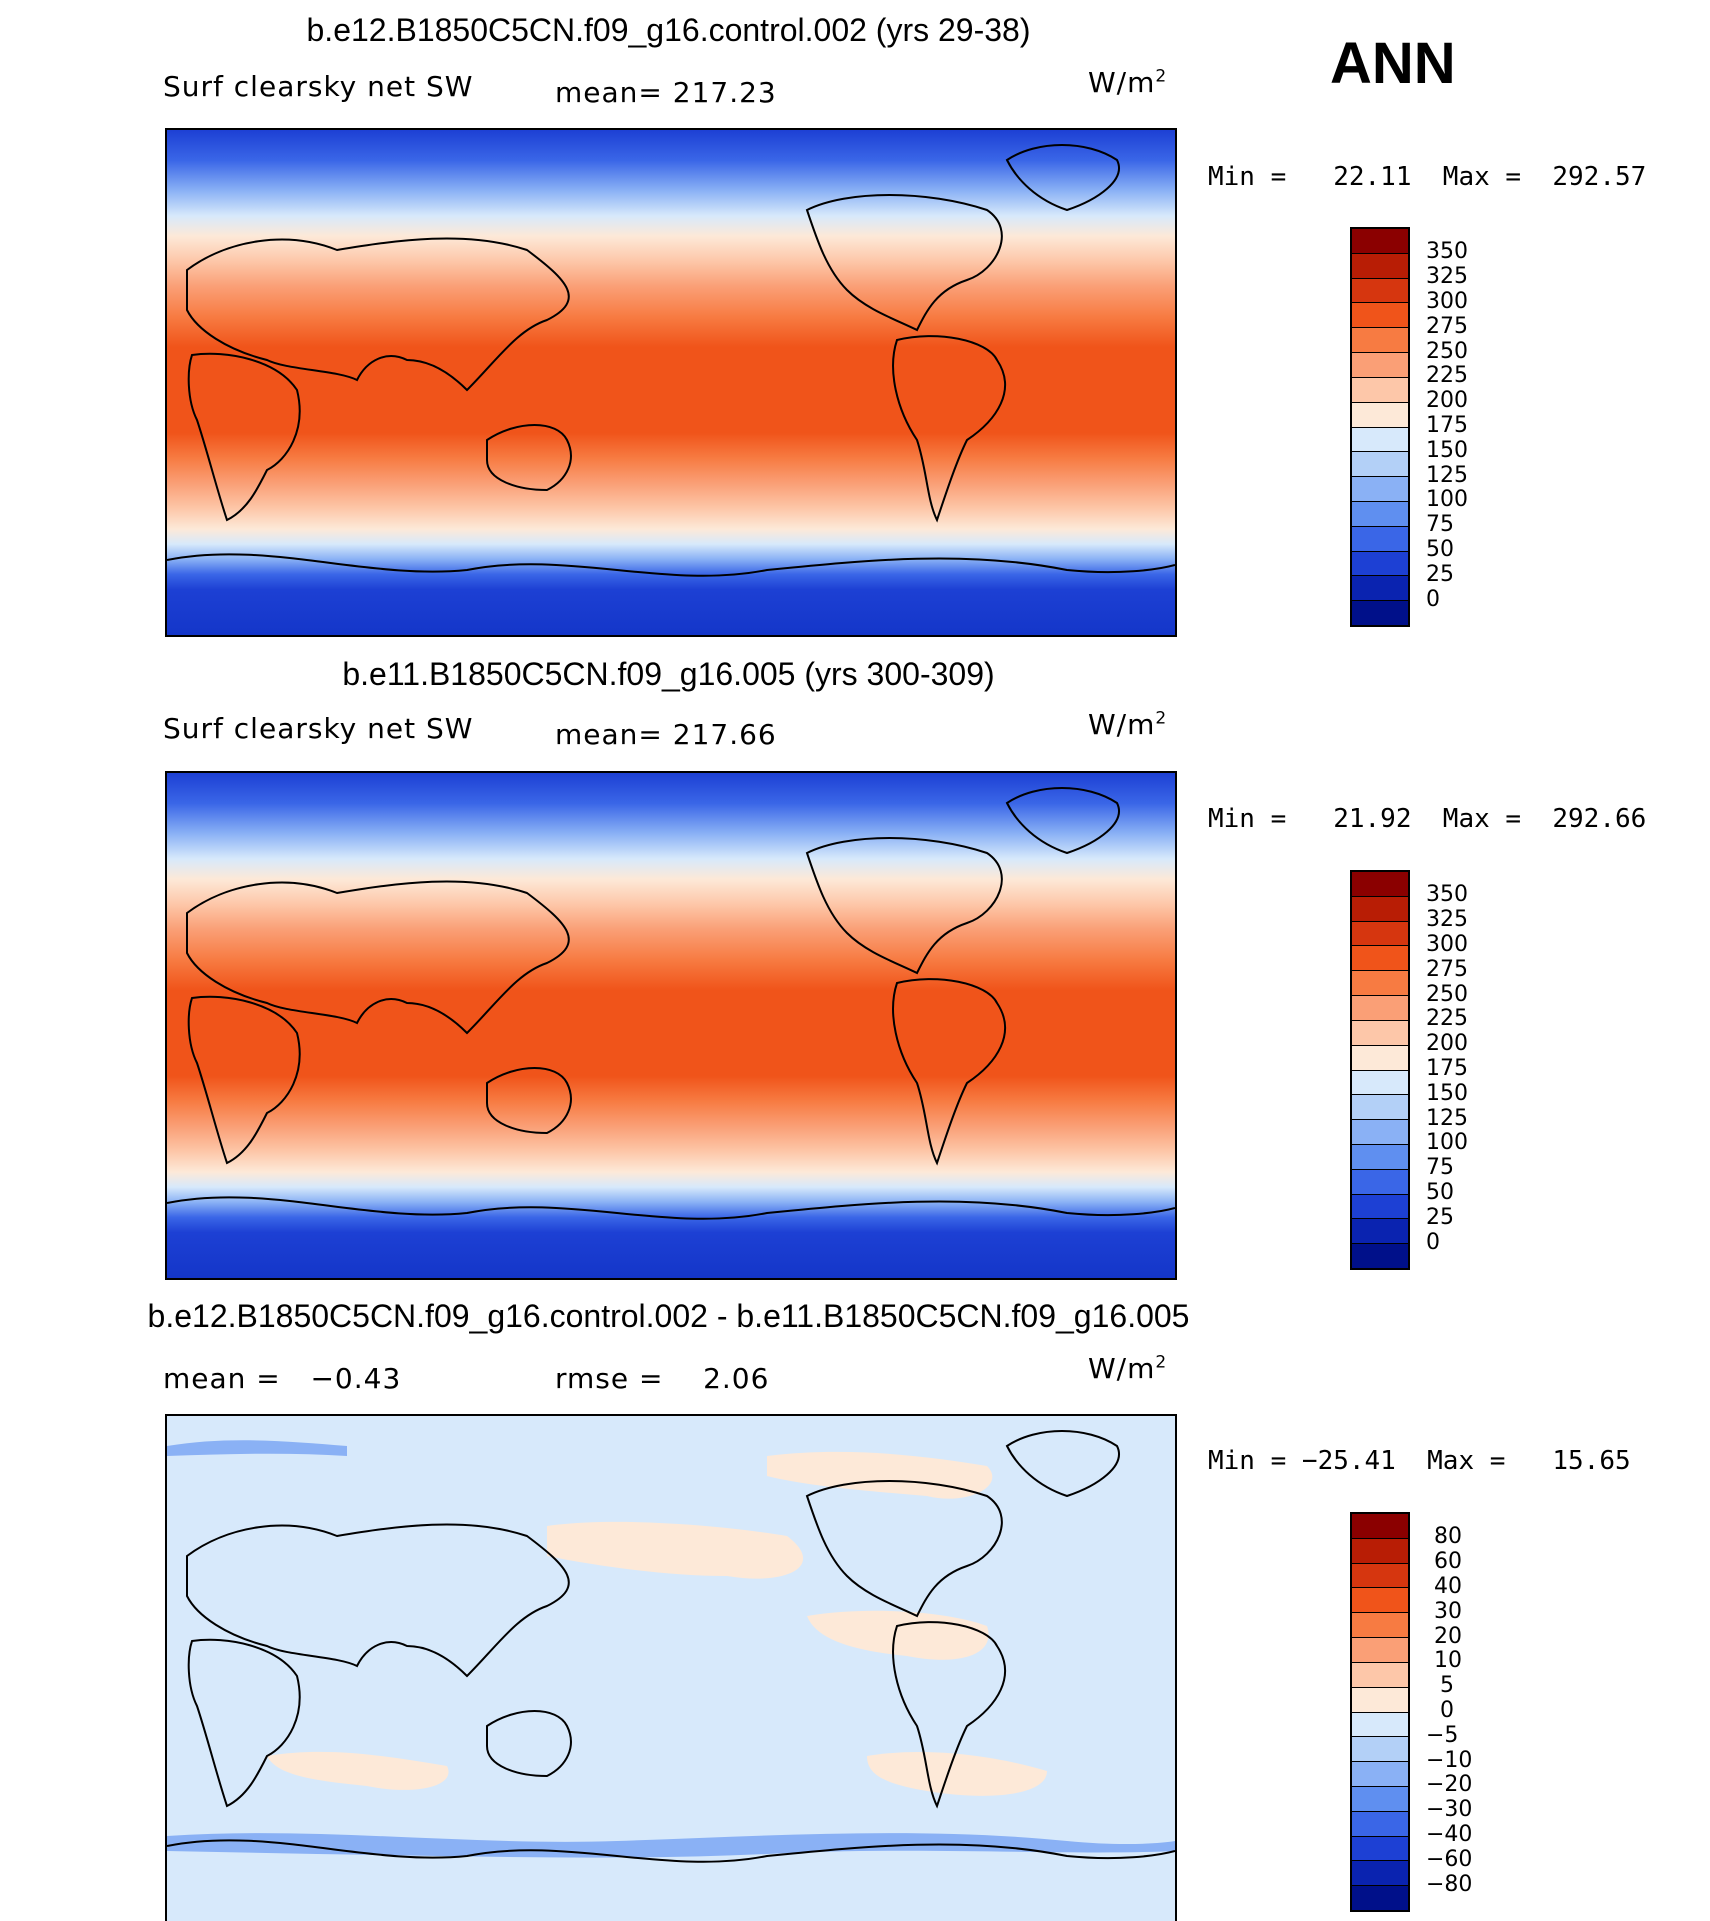 Image resolution: width=1710 pixels, height=1921 pixels. What do you see at coordinates (1448, 1561) in the screenshot?
I see `colorbar-tick-label: 60` at bounding box center [1448, 1561].